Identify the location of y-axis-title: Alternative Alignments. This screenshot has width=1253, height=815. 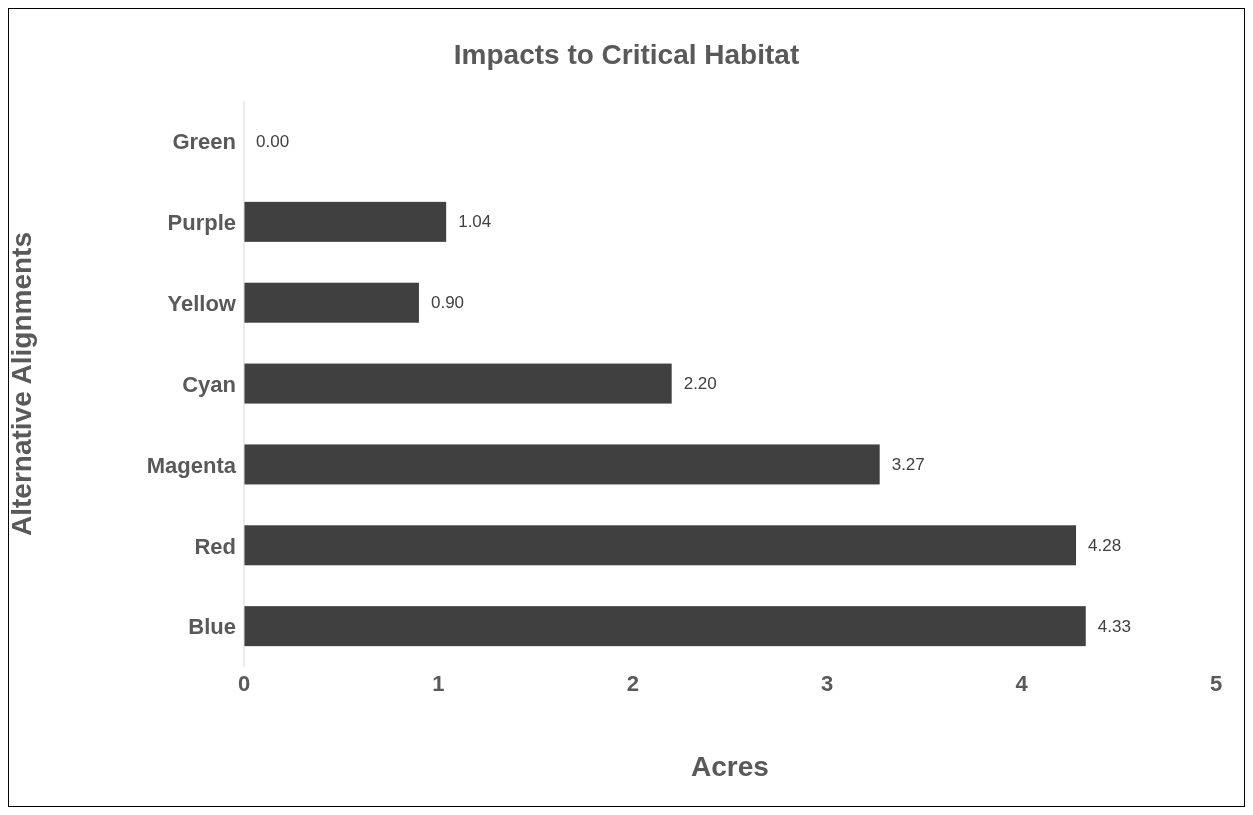
(21, 384).